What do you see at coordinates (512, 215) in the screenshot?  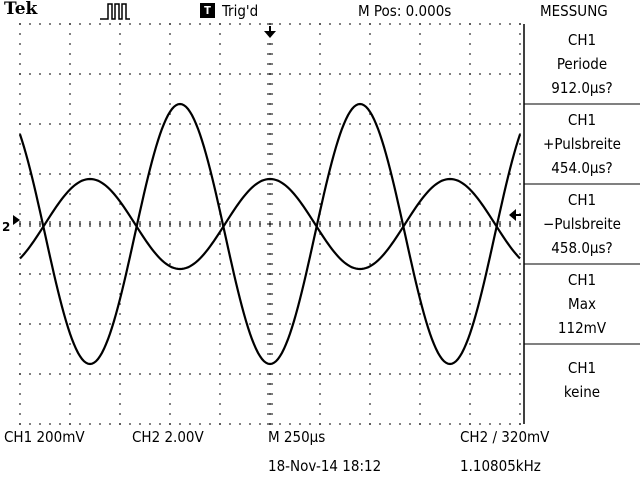 I see `trigger-level-icon` at bounding box center [512, 215].